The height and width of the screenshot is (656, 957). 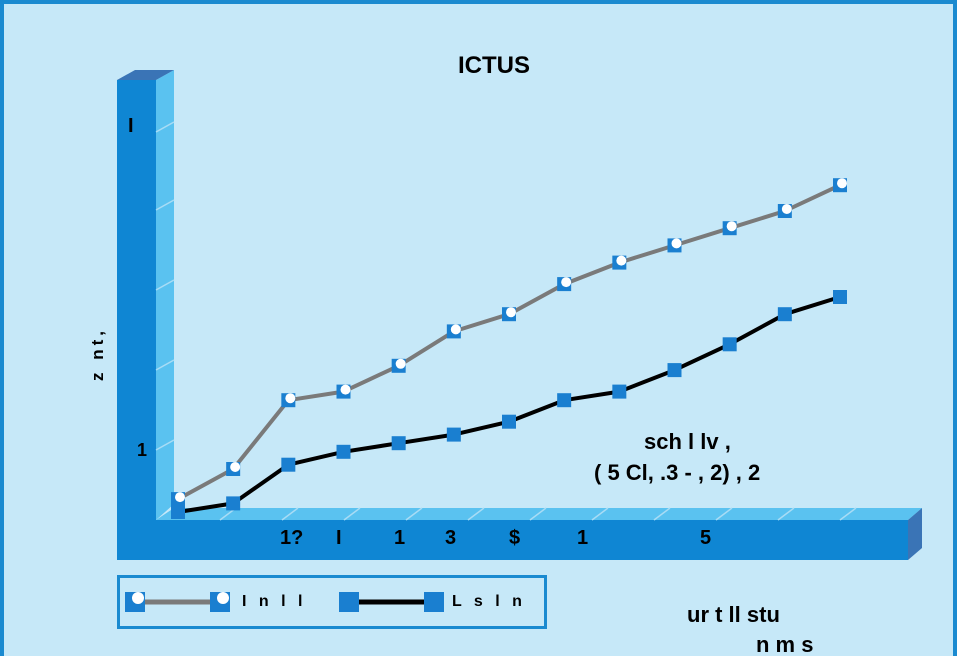 What do you see at coordinates (915, 534) in the screenshot?
I see `x-floor-side` at bounding box center [915, 534].